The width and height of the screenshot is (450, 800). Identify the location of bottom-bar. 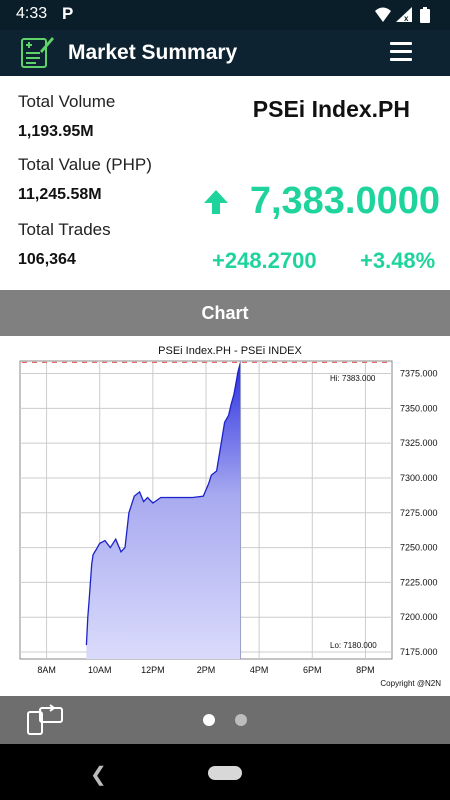
(225, 720).